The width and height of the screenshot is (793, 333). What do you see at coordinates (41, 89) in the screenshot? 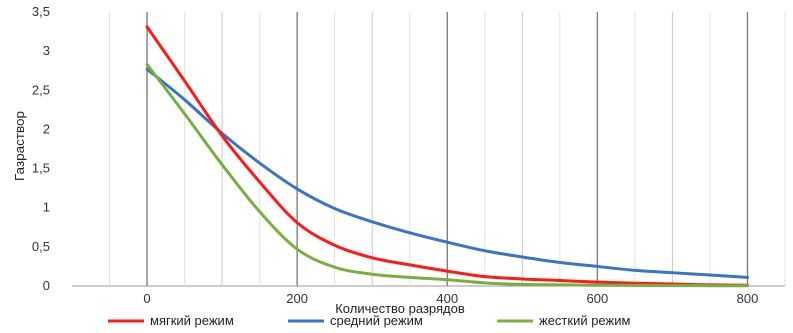
I see `y-tick-label: 2,5` at bounding box center [41, 89].